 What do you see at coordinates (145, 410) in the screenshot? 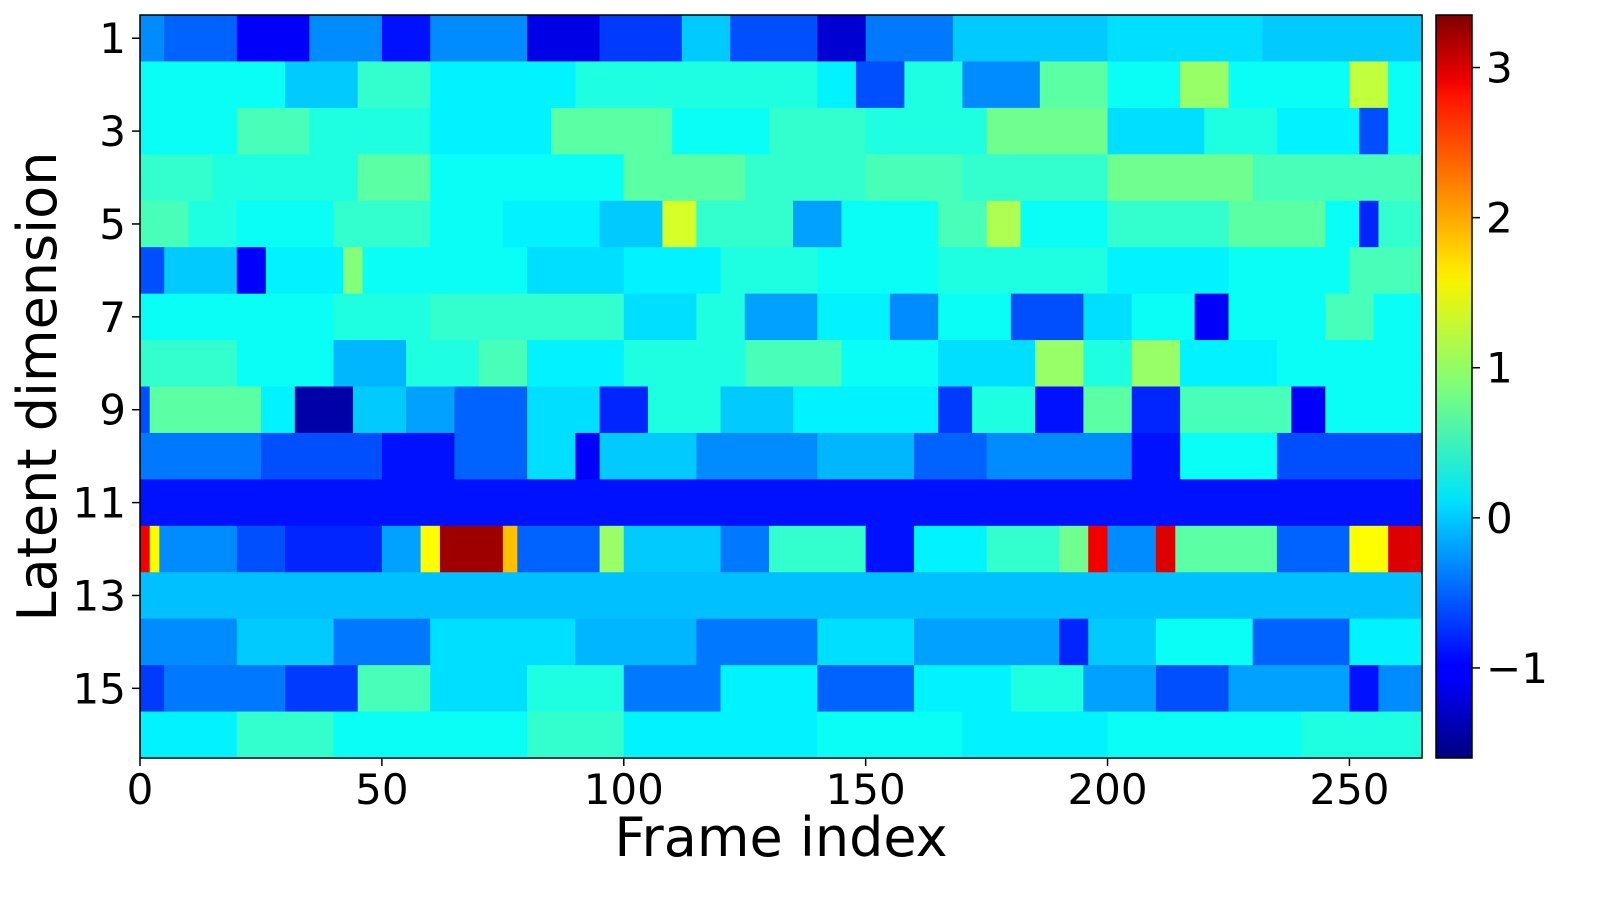
I see `heatmap-cell-dim9-seg0` at bounding box center [145, 410].